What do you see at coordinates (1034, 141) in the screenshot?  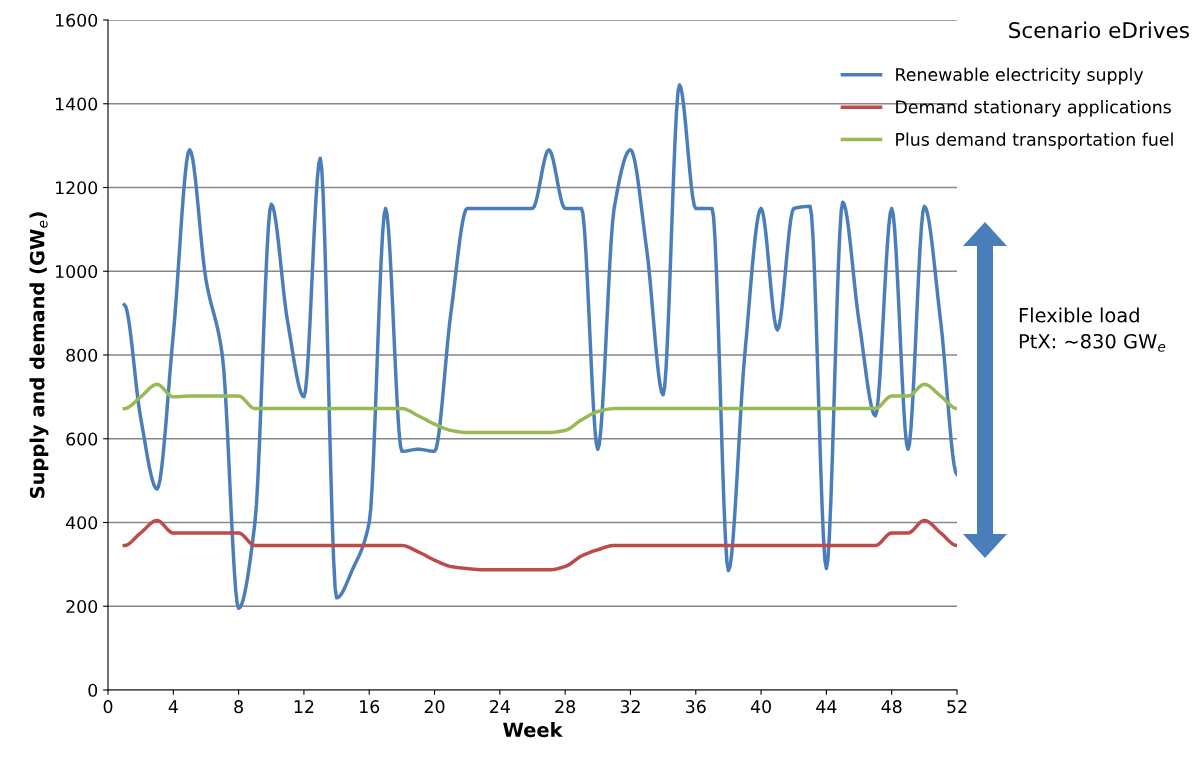 I see `legend-label: Plus demand transportation fuel` at bounding box center [1034, 141].